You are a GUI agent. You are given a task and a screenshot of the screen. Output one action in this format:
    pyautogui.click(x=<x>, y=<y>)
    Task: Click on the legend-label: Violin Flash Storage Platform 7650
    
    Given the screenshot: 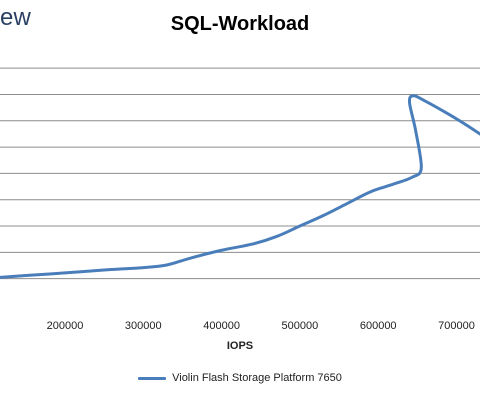 What is the action you would take?
    pyautogui.click(x=257, y=378)
    